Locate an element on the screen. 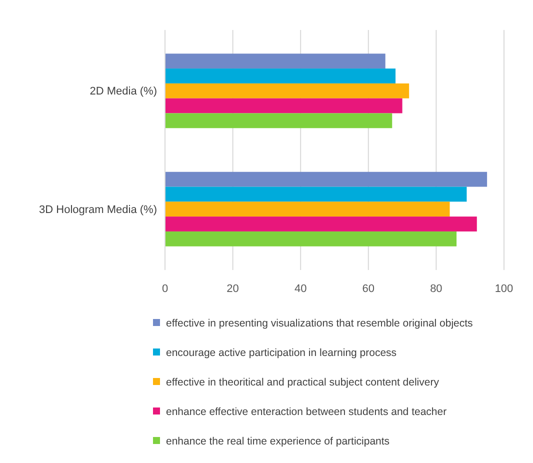 This screenshot has height=463, width=533. x-tick-label: 40 is located at coordinates (300, 289).